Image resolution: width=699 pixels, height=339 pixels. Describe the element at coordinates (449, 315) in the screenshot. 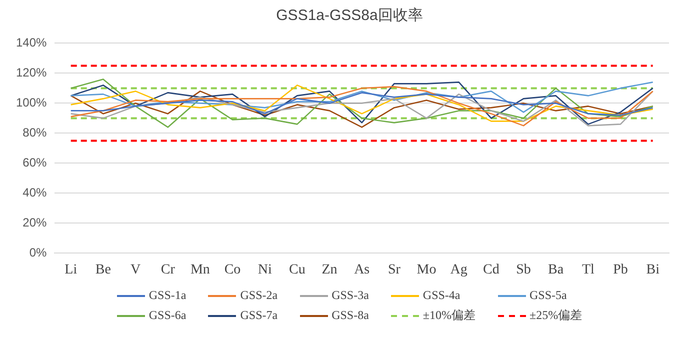

I see `legend-label: ±10%偏差` at that location.